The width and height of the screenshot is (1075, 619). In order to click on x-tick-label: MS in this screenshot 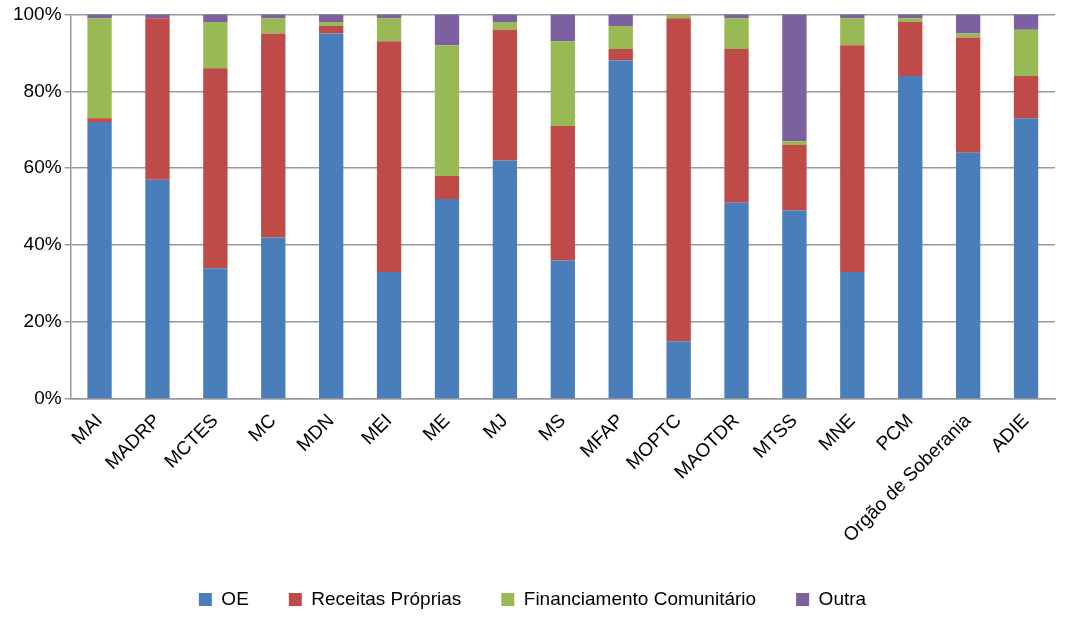, I will do `click(552, 427)`.